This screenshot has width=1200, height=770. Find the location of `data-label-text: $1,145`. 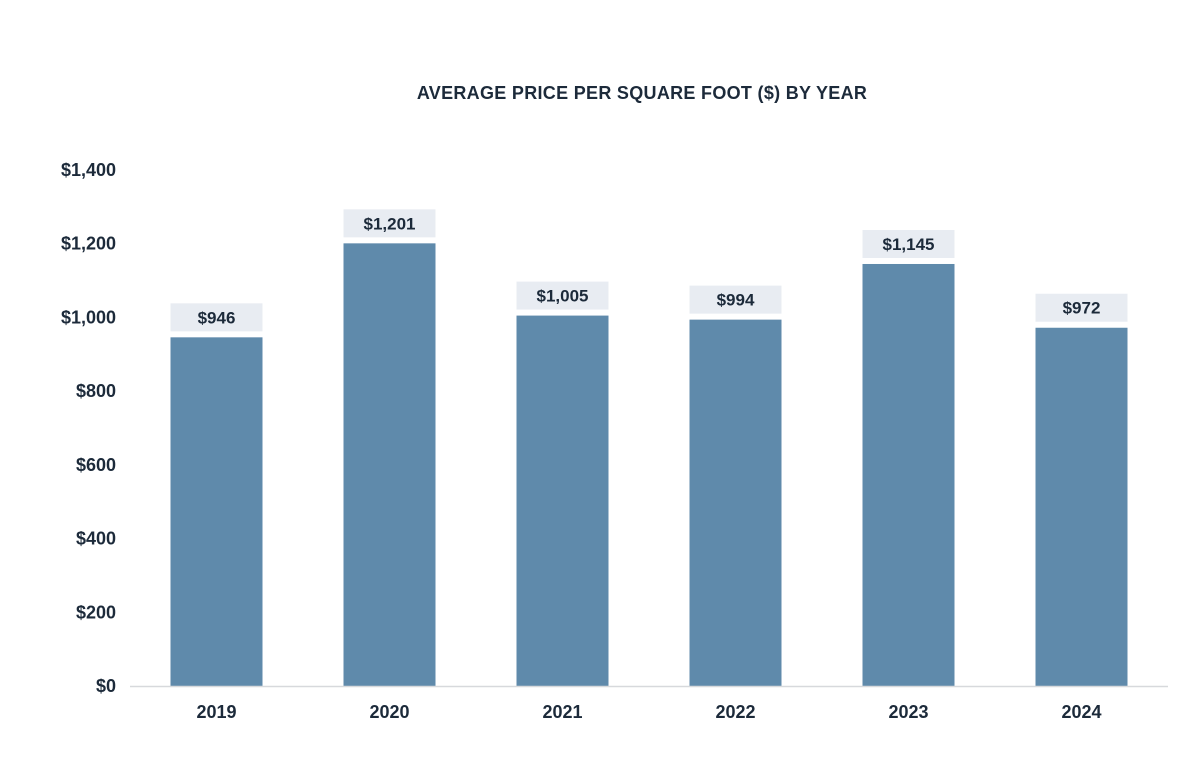

data-label-text: $1,145 is located at coordinates (909, 244).